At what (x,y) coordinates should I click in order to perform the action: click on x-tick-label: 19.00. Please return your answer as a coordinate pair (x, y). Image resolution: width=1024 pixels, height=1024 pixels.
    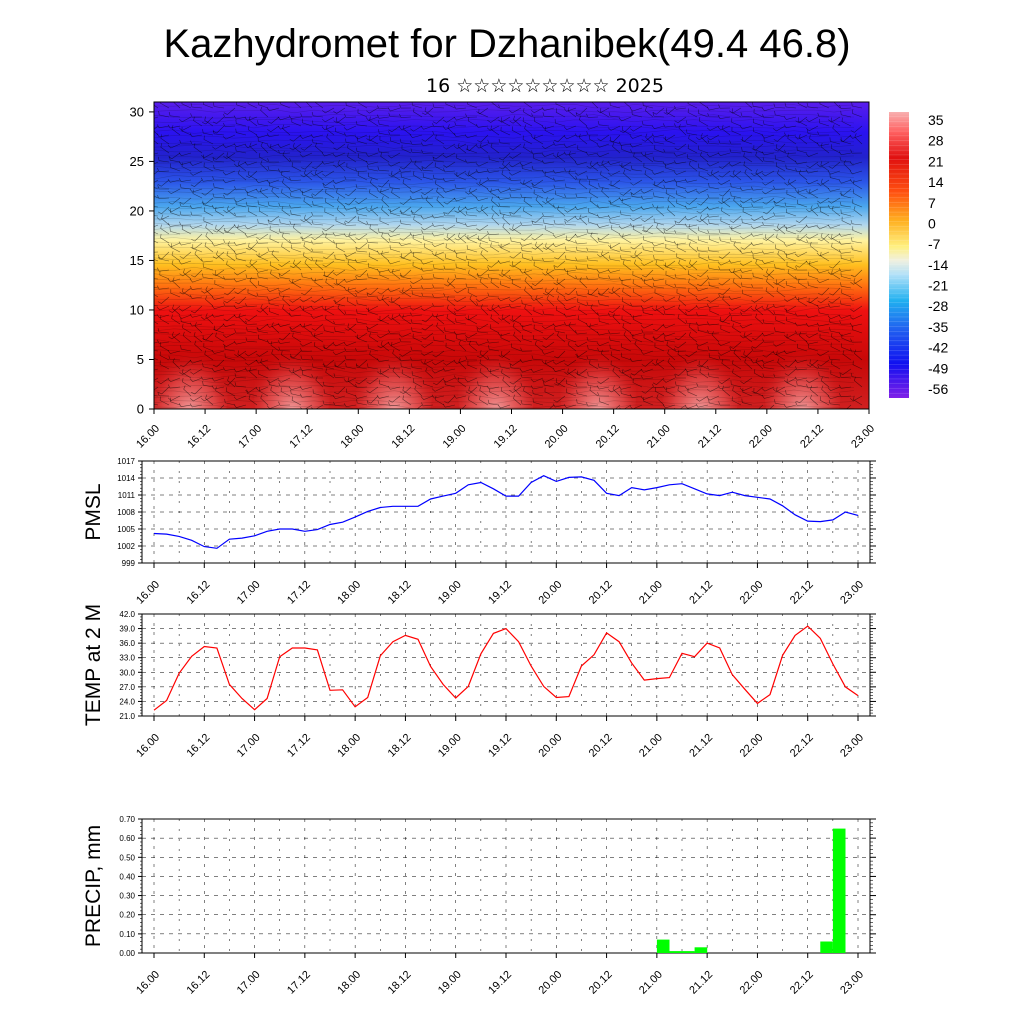
    Looking at the image, I should click on (450, 593).